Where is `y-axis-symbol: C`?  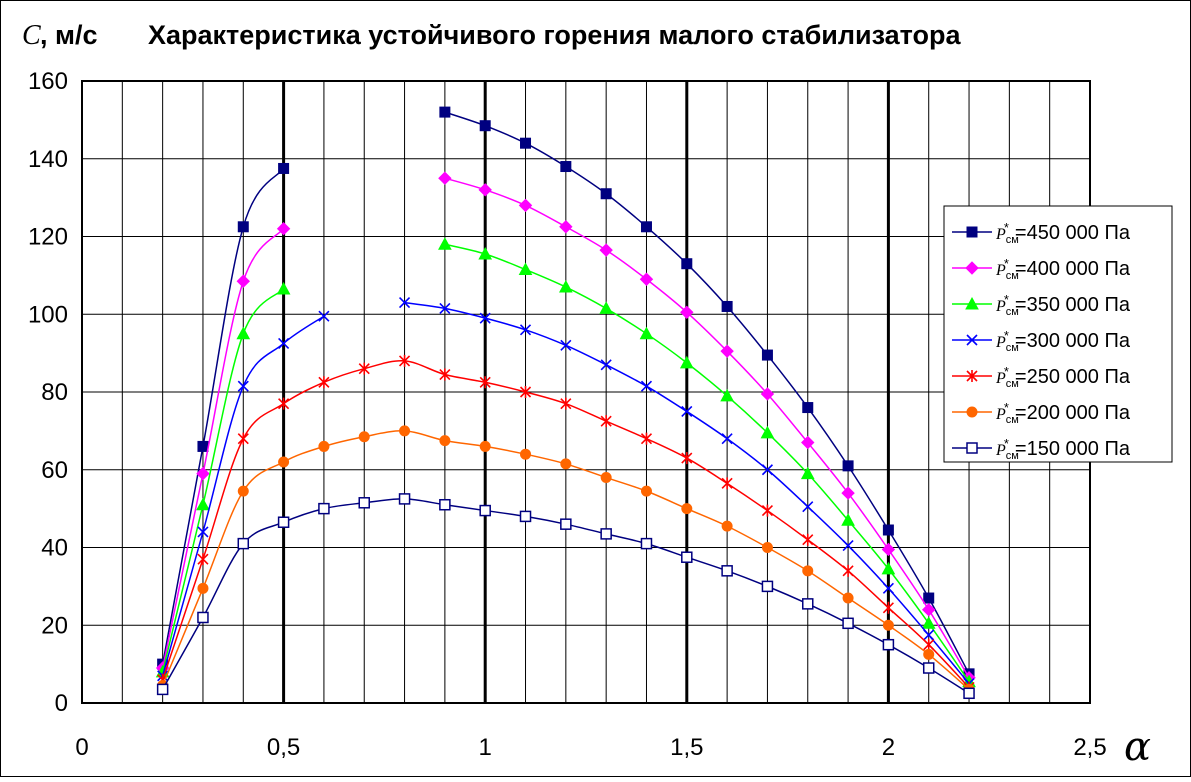
y-axis-symbol: C is located at coordinates (31, 35).